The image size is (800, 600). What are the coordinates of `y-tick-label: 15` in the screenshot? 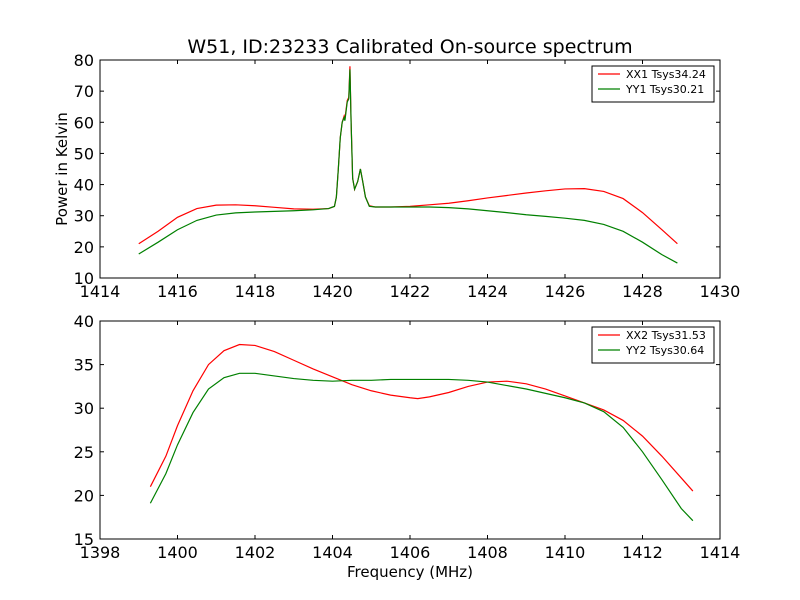 It's located at (84, 539).